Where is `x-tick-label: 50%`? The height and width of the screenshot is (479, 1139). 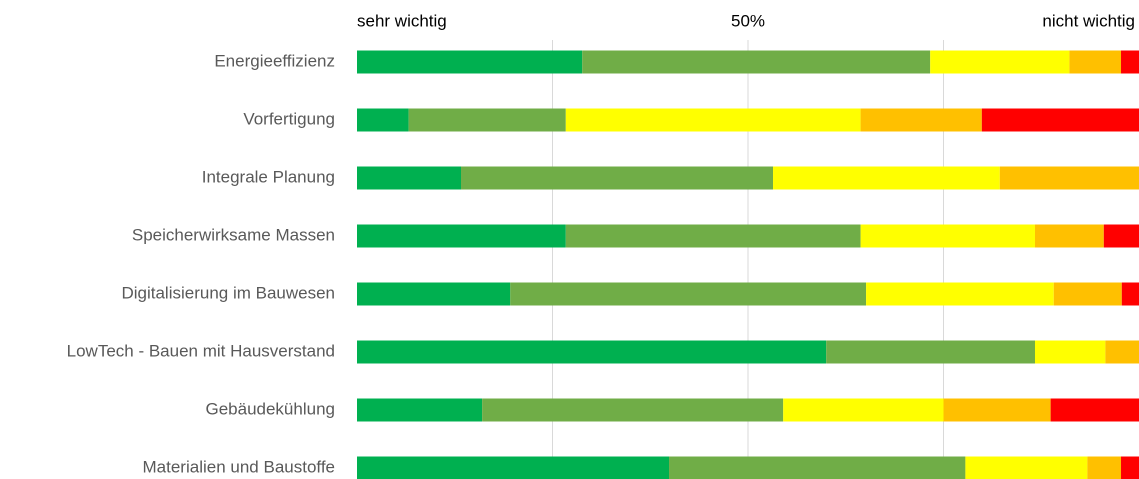
x-tick-label: 50% is located at coordinates (748, 20).